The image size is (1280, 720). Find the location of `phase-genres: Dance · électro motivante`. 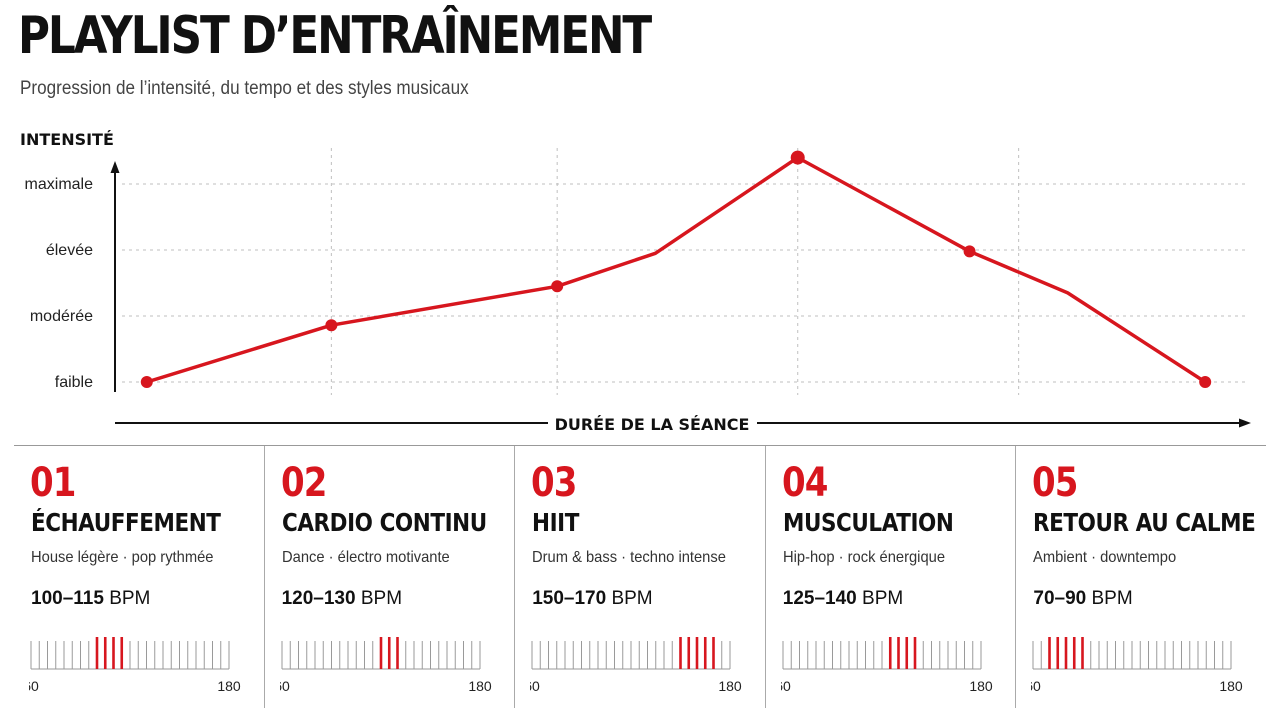

phase-genres: Dance · électro motivante is located at coordinates (365, 557).